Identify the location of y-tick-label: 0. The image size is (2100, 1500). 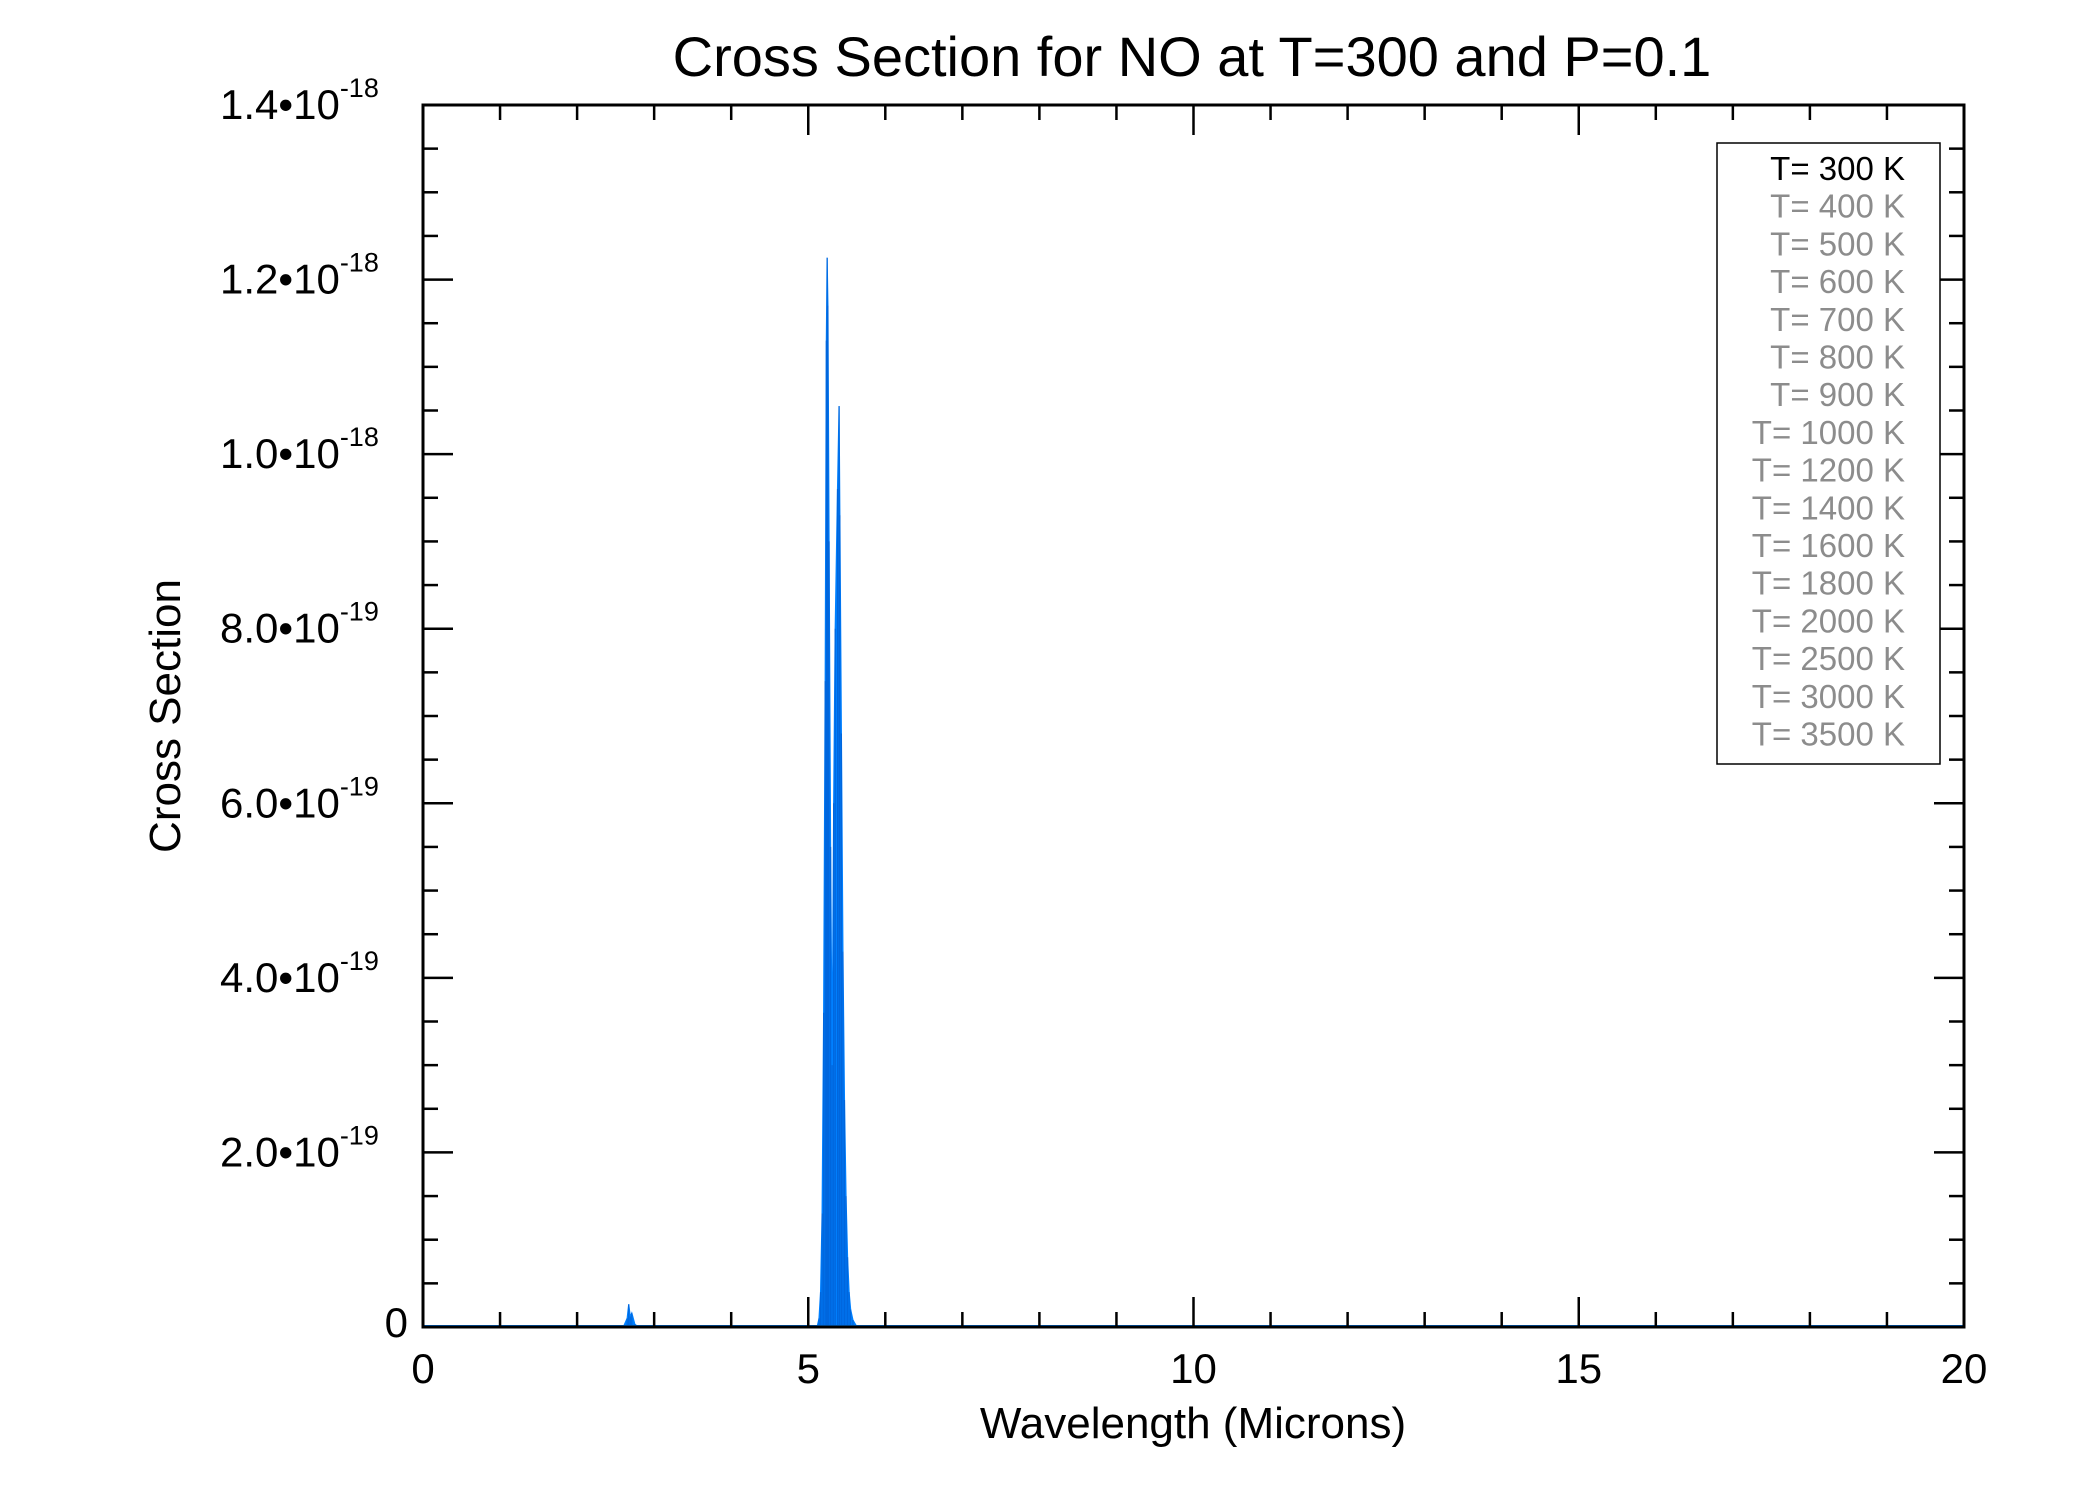
(396, 1322).